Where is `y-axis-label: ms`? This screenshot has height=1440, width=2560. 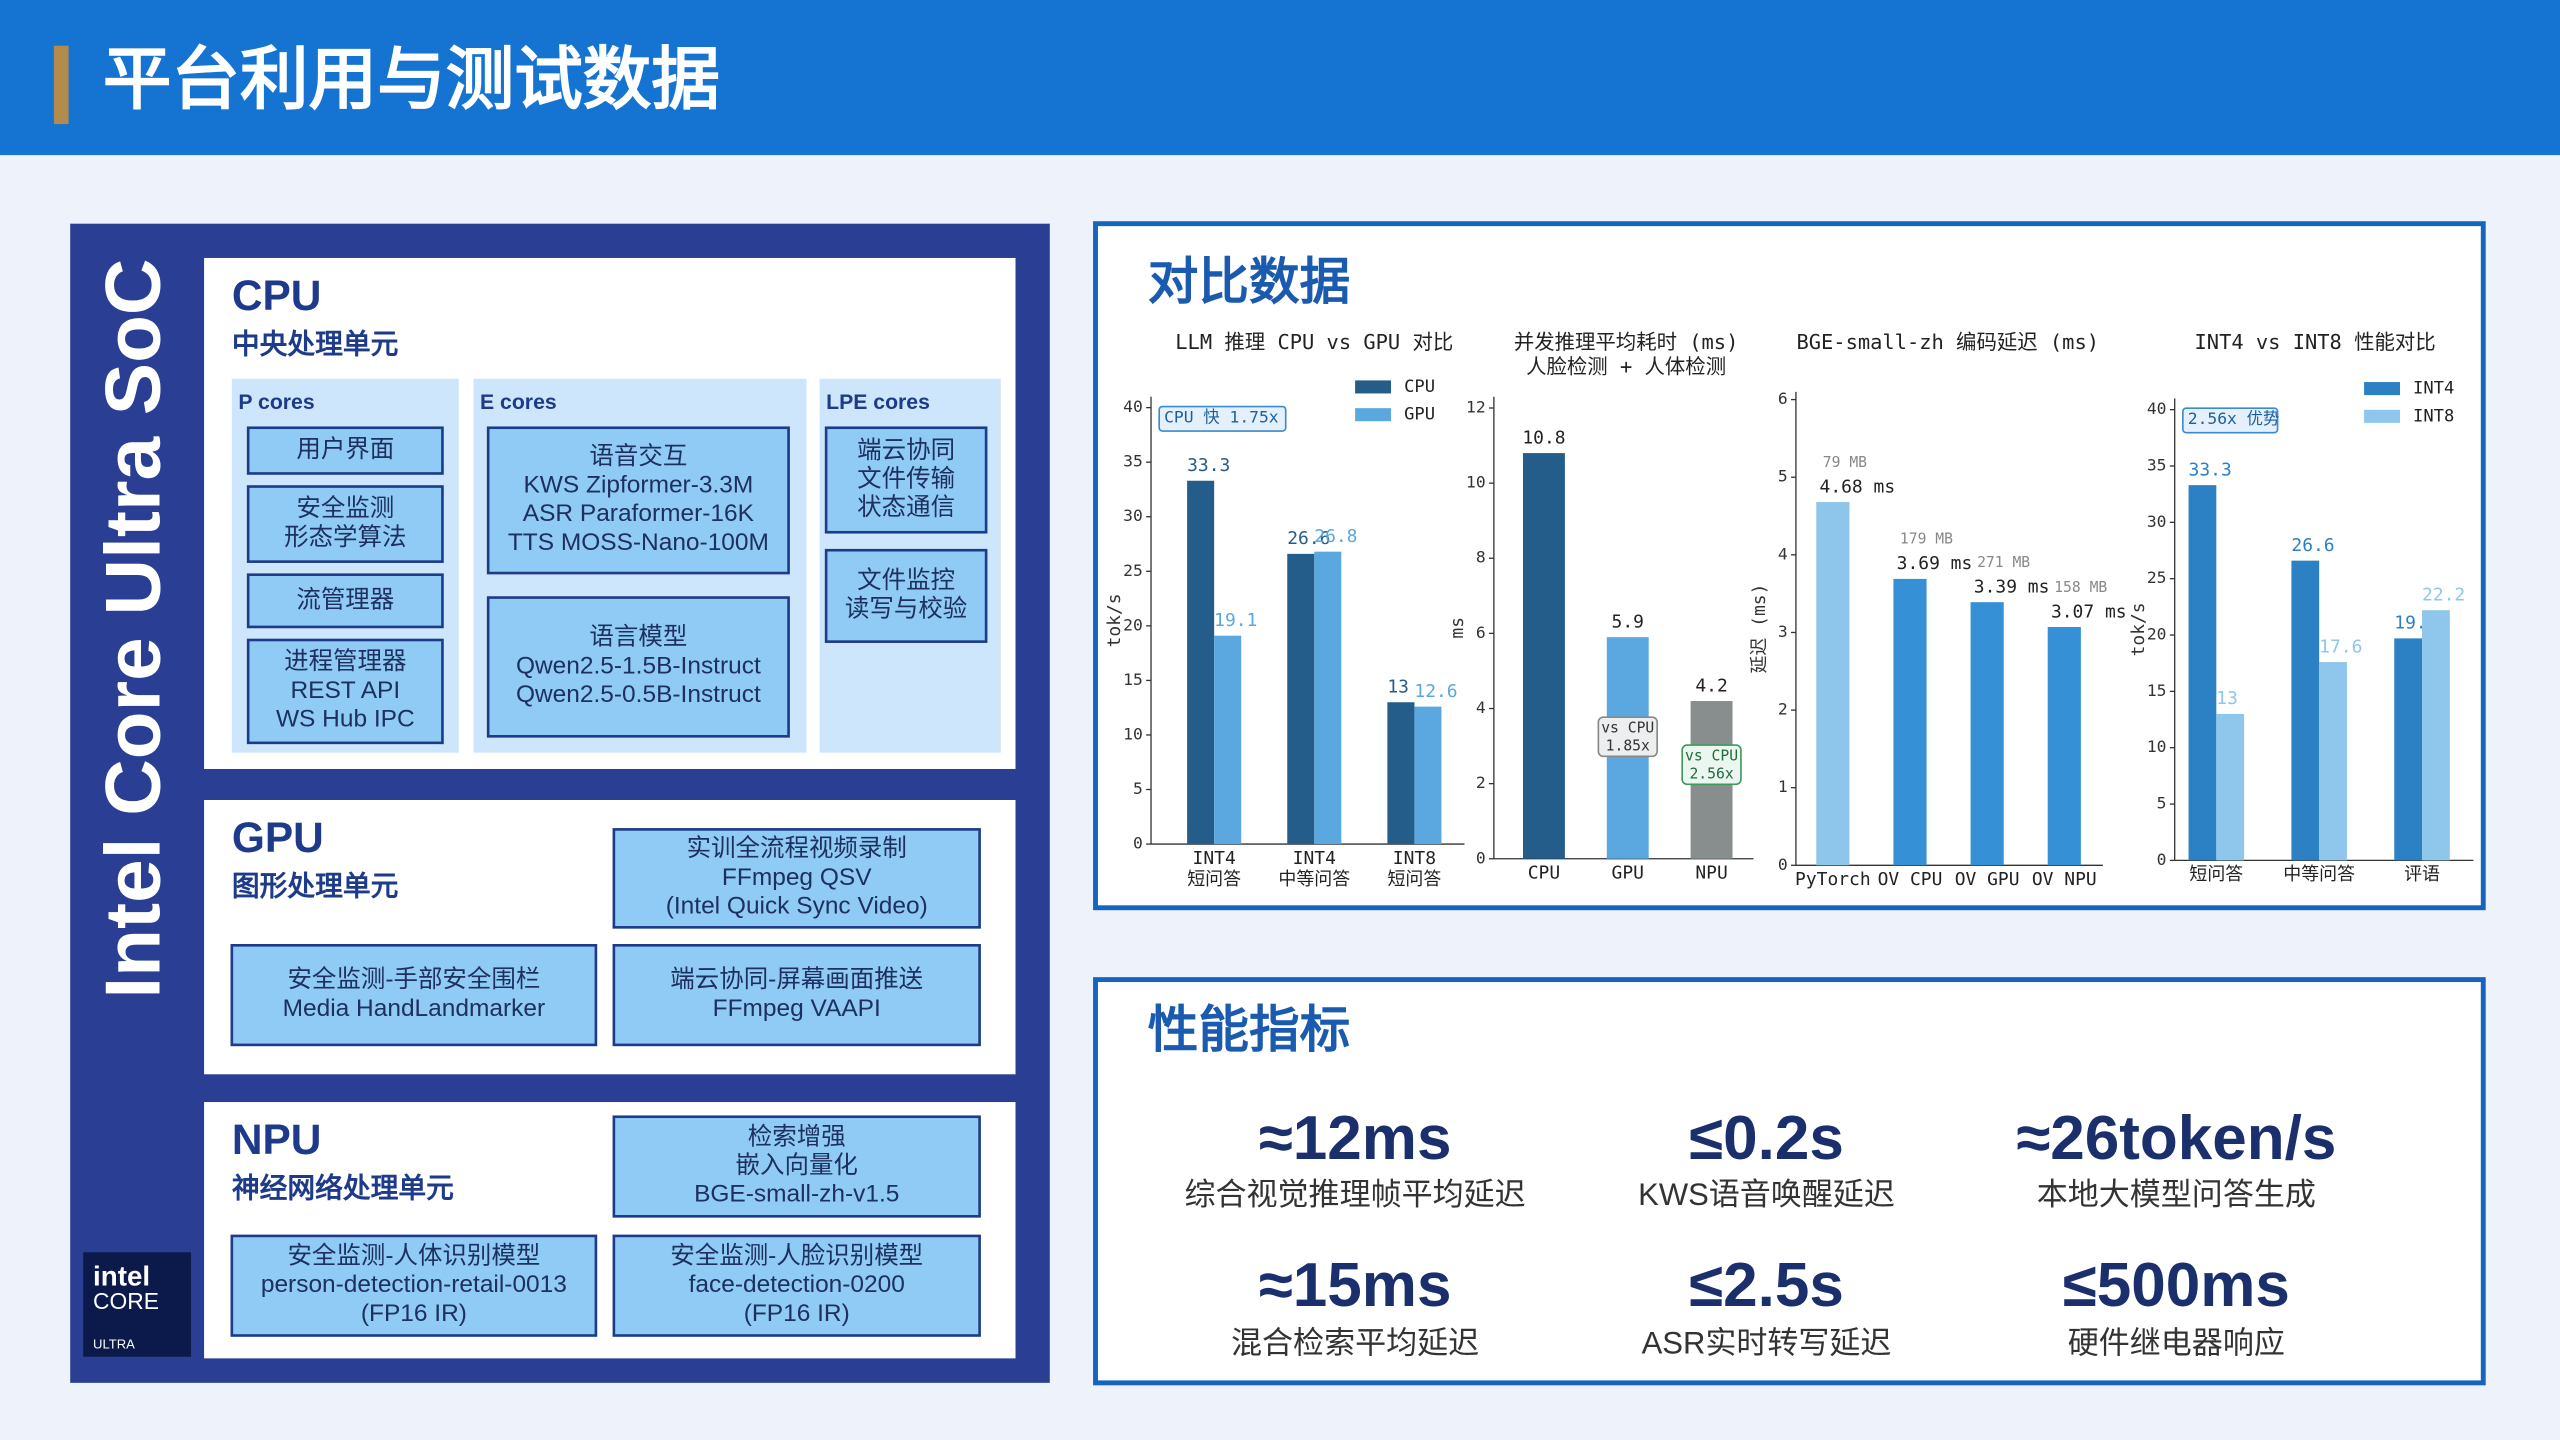
y-axis-label: ms is located at coordinates (1457, 628).